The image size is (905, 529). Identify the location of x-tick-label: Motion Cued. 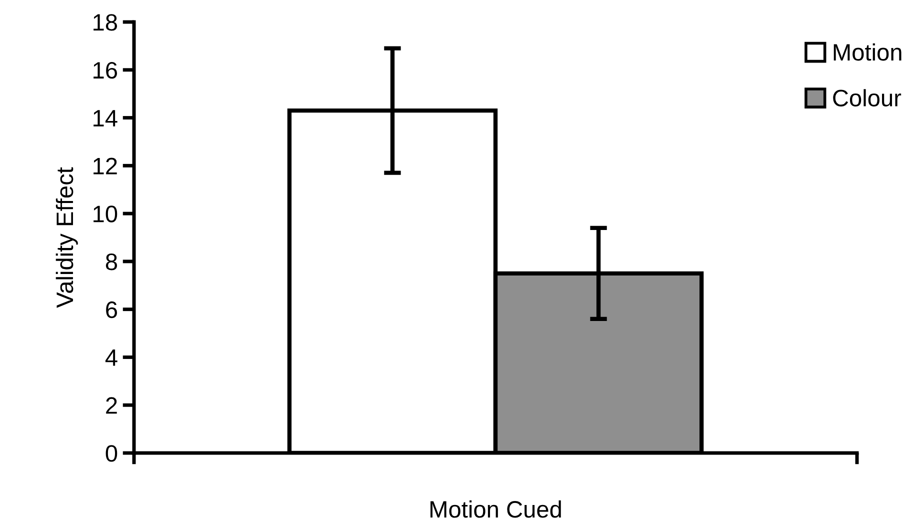
(495, 509).